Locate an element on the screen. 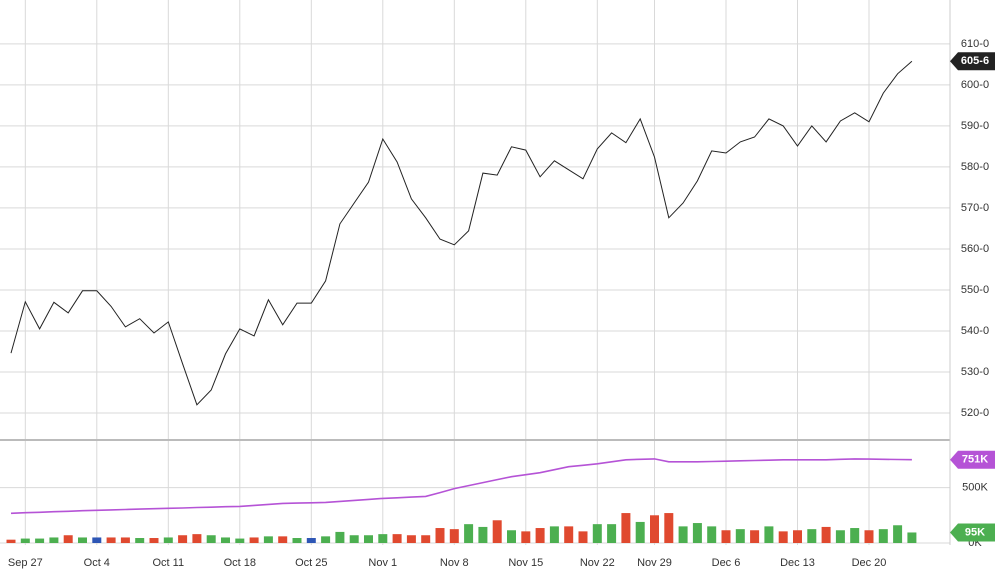 The width and height of the screenshot is (1000, 585). y-tick-label: 560-0 is located at coordinates (975, 249).